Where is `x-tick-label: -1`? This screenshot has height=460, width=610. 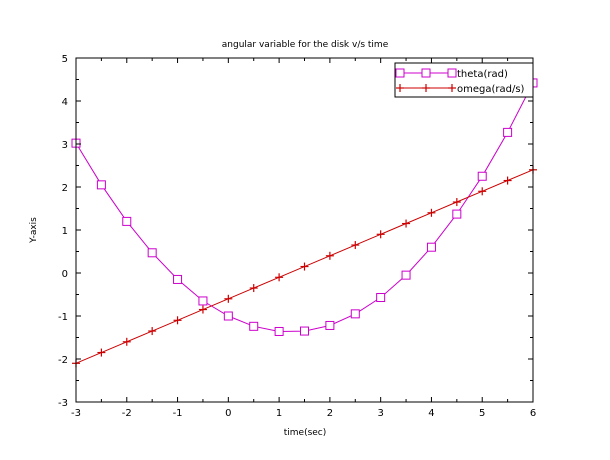
x-tick-label: -1 is located at coordinates (178, 413).